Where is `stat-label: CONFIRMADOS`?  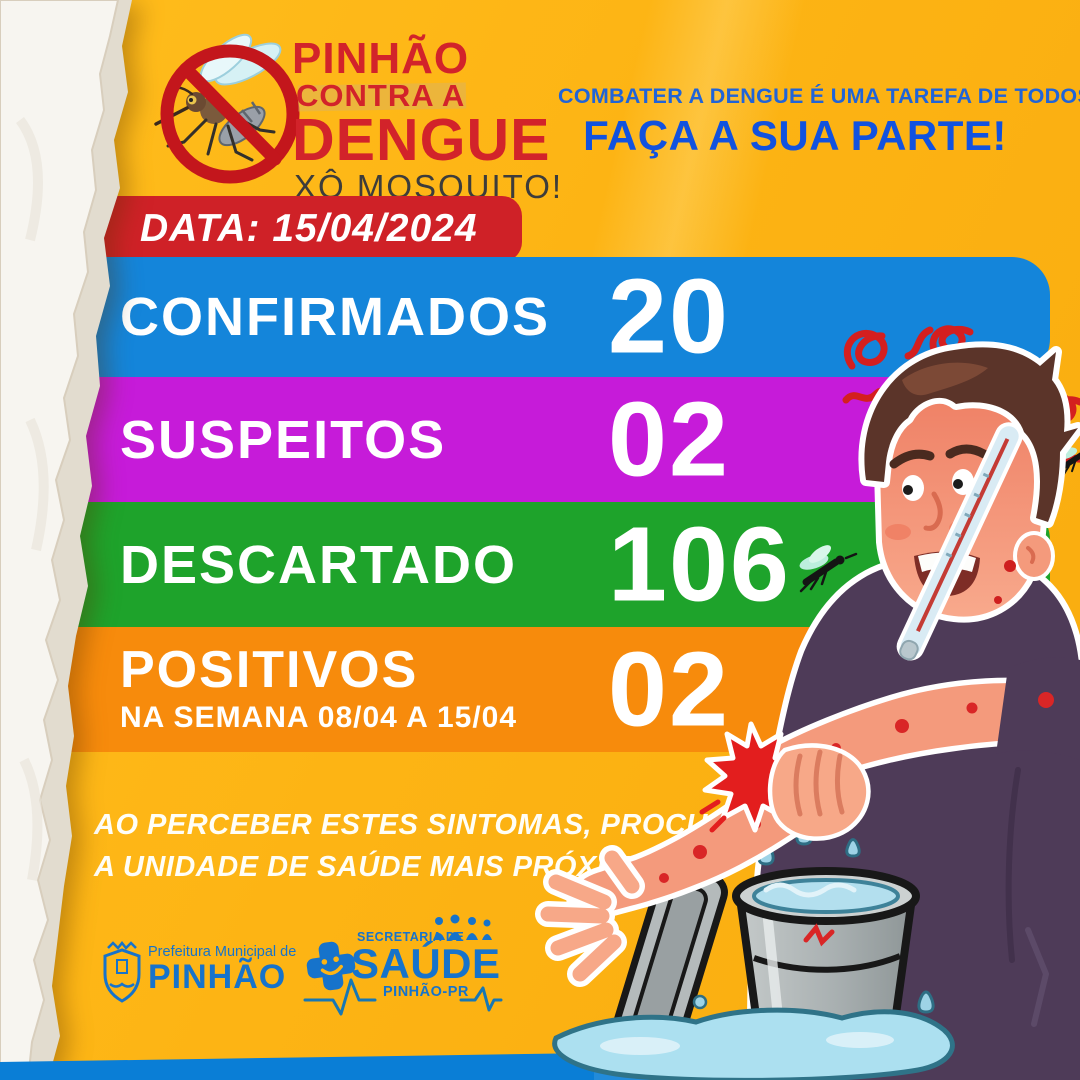 stat-label: CONFIRMADOS is located at coordinates (335, 317).